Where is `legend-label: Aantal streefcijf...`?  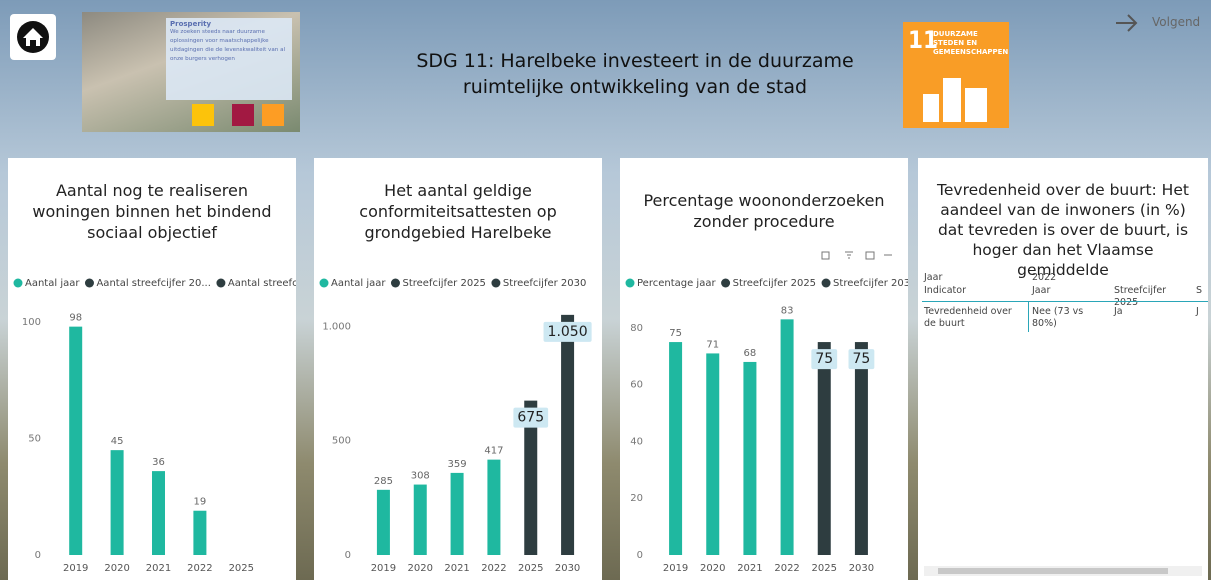
legend-label: Aantal streefcijf... is located at coordinates (262, 283).